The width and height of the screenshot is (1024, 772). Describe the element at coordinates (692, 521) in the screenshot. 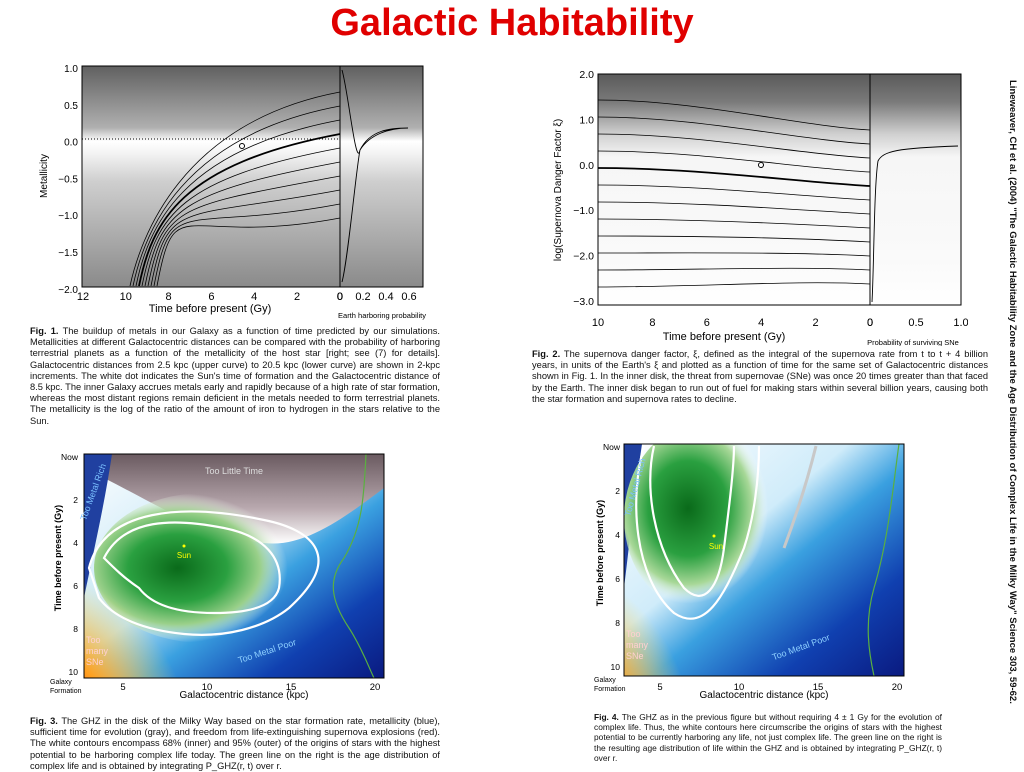

I see `fig4-inner-contour` at that location.